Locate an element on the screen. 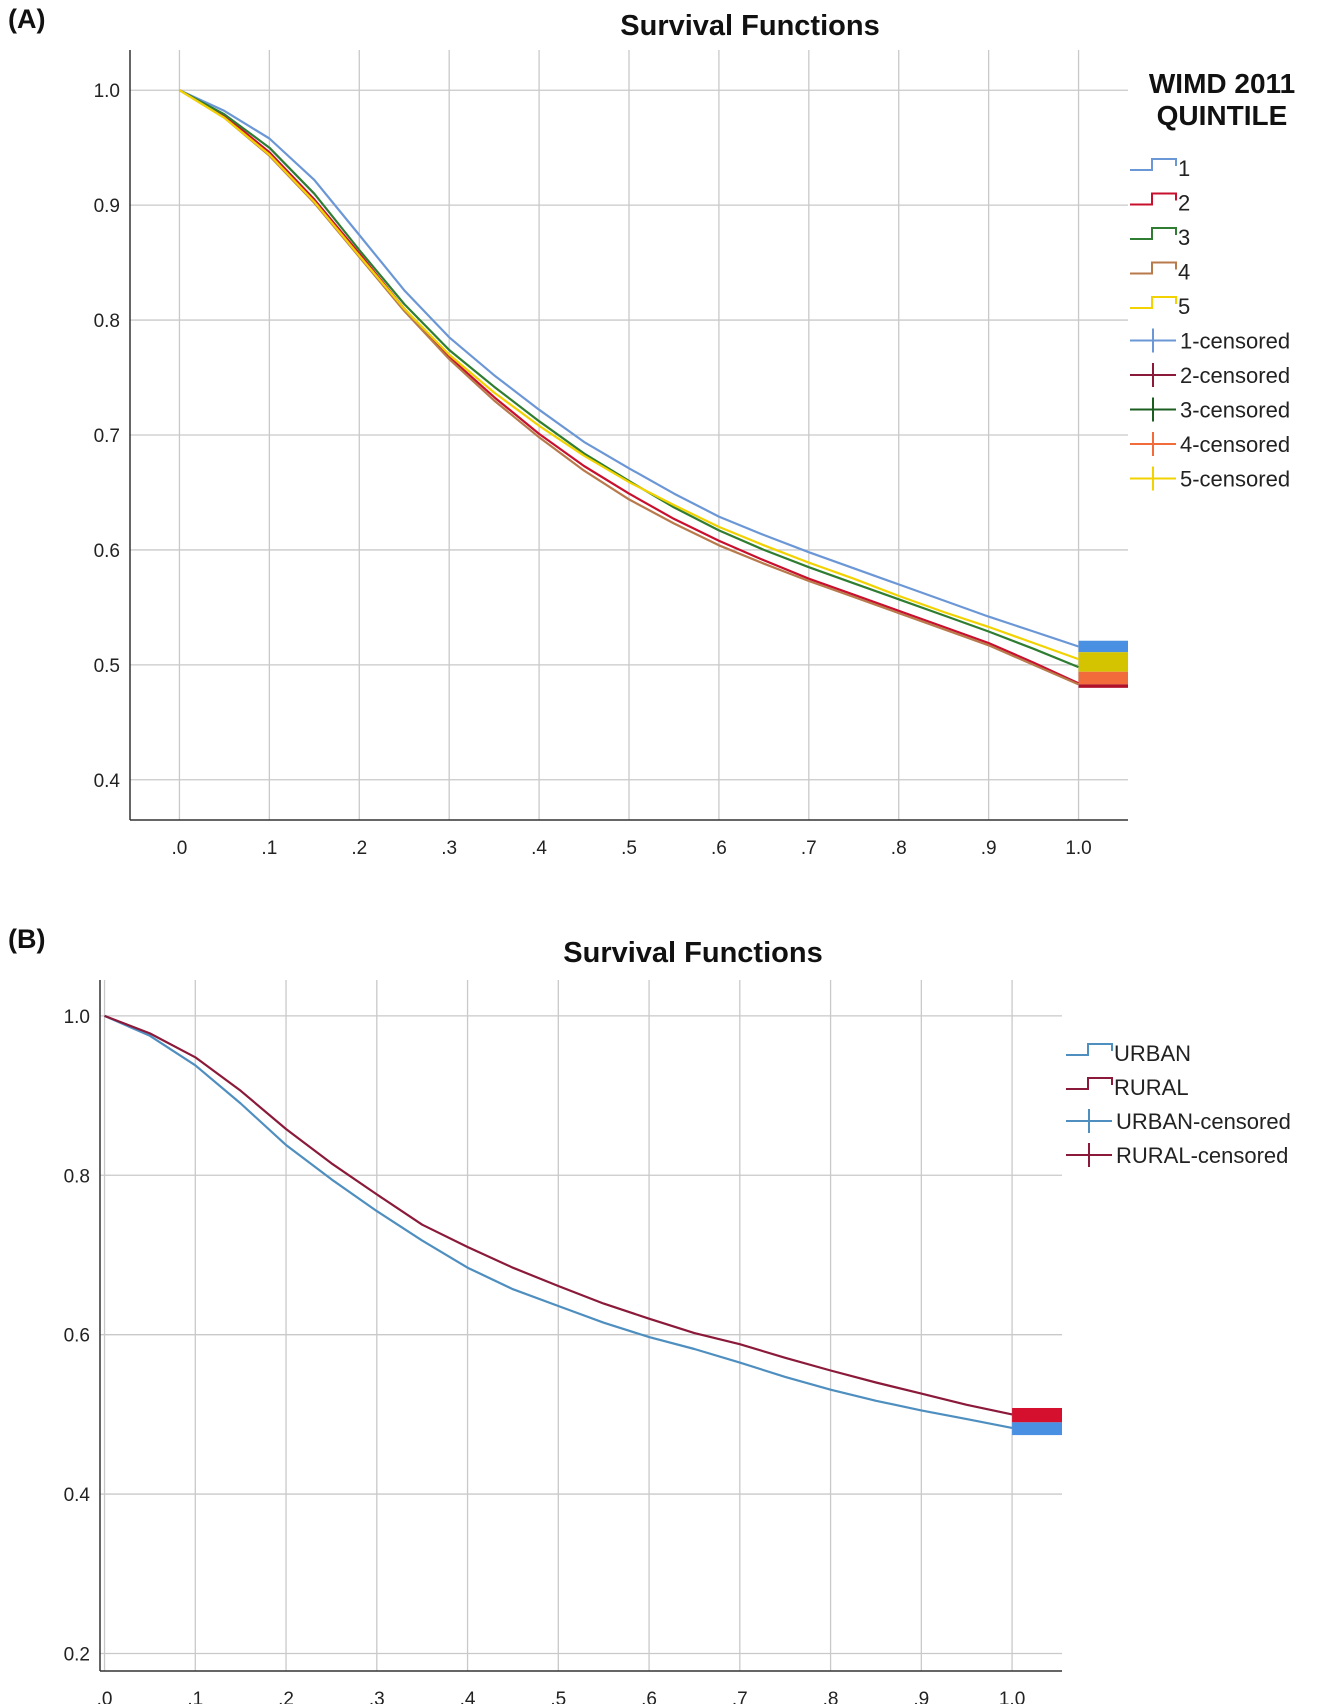 The width and height of the screenshot is (1330, 1704). panel-label-a: (A) is located at coordinates (27, 19).